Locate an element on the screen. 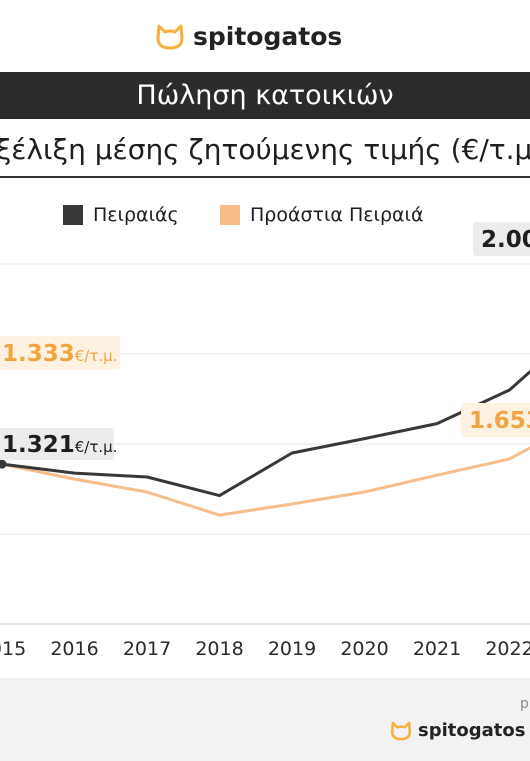 The width and height of the screenshot is (530, 761). value-label: 1.333€/τ.μ. is located at coordinates (59, 354).